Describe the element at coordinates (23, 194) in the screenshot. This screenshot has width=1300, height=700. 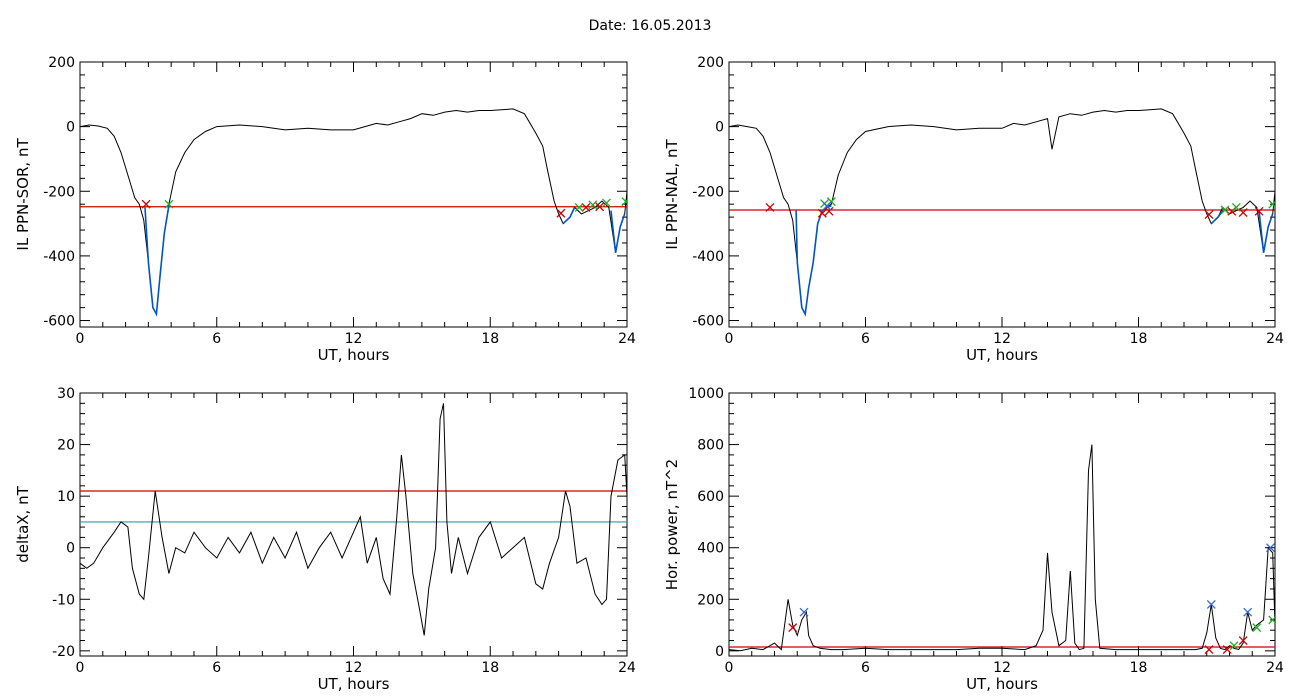
I see `y-axis-title: IL PPN-SOR, nT` at that location.